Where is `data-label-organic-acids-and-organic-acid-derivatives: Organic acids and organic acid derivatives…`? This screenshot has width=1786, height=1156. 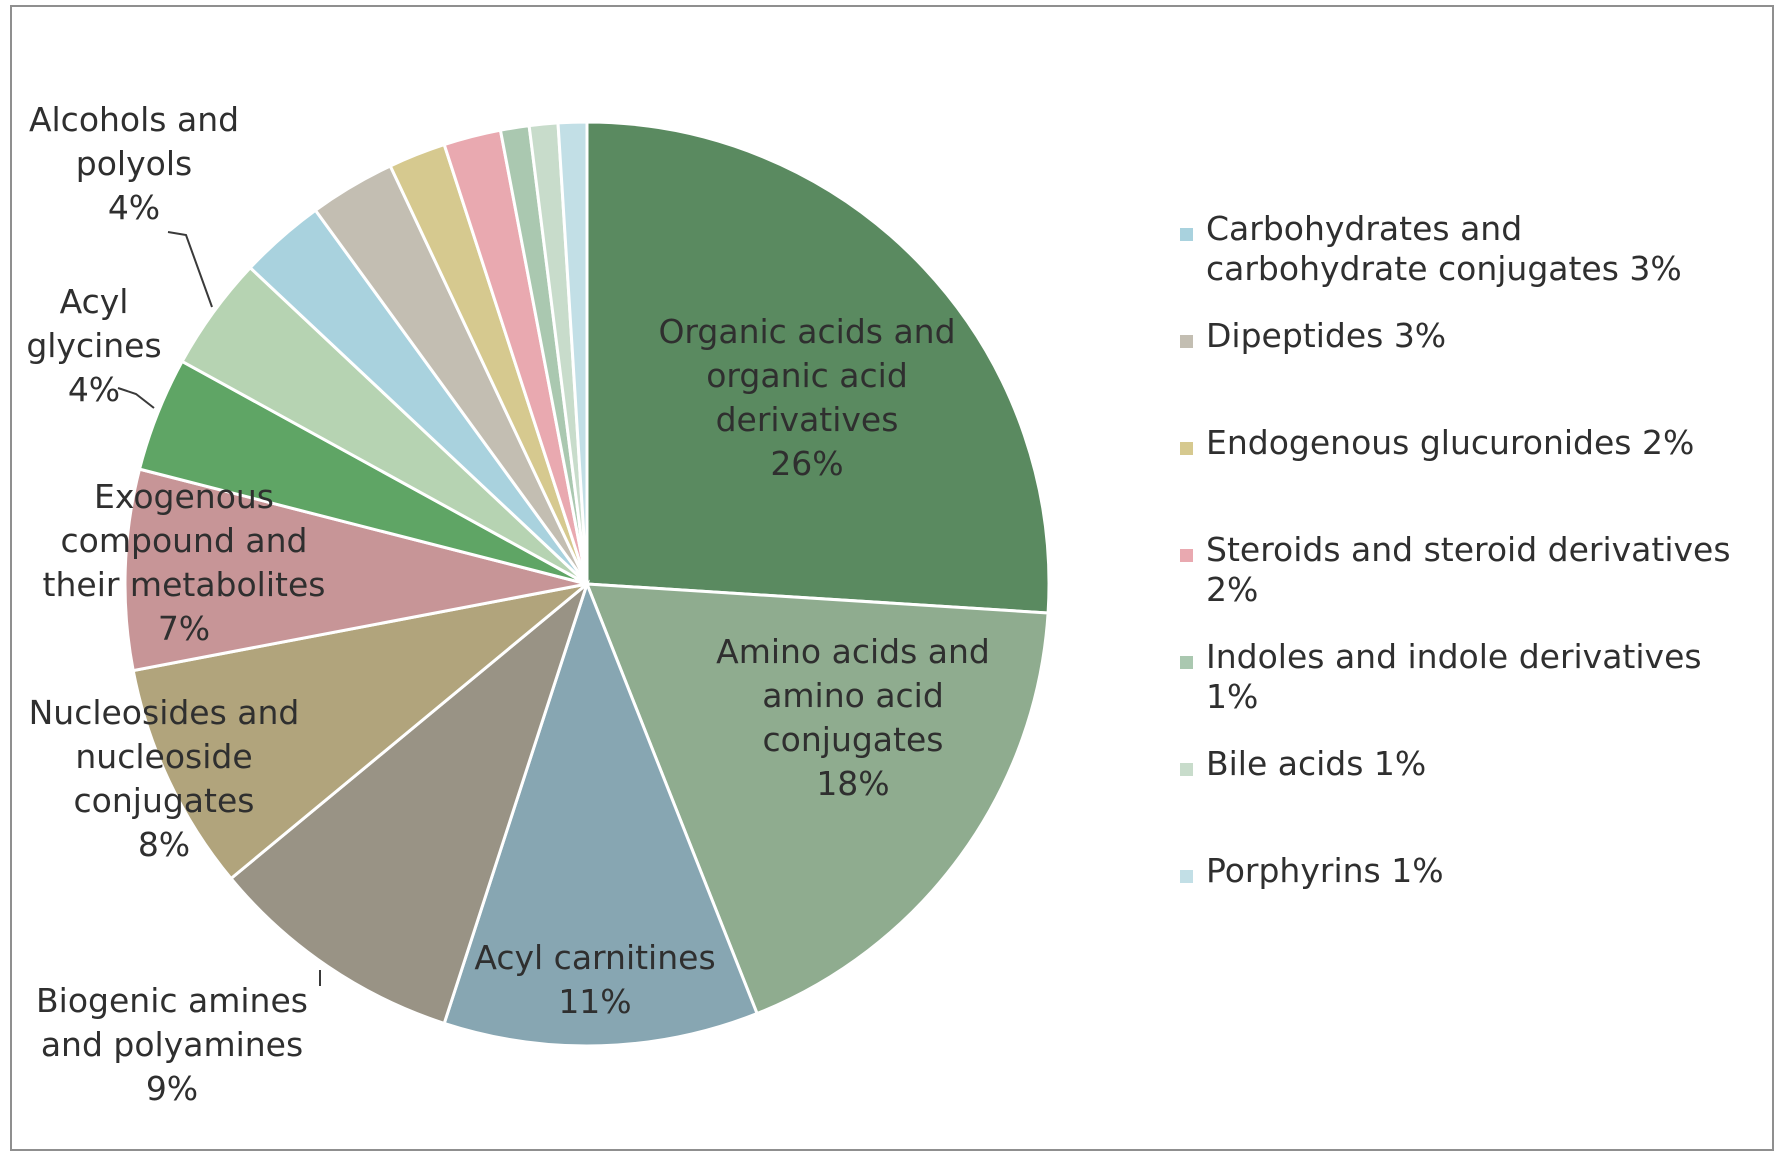
data-label-organic-acids-and-organic-acid-derivatives: Organic acids and organic acid derivatives… is located at coordinates (806, 397).